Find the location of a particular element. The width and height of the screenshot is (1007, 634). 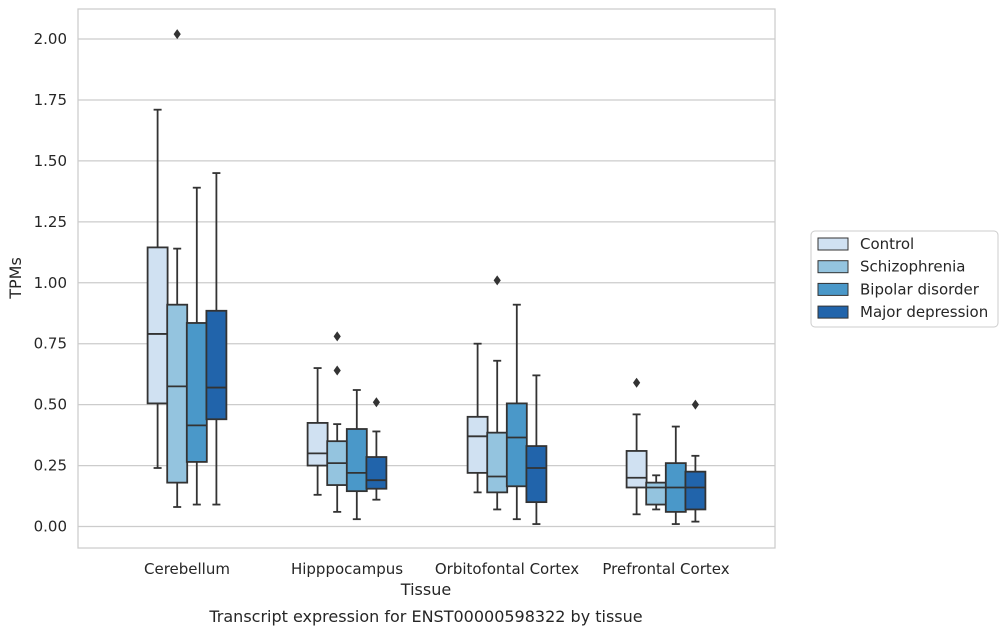

y-tick-label: 2.00 is located at coordinates (50, 39).